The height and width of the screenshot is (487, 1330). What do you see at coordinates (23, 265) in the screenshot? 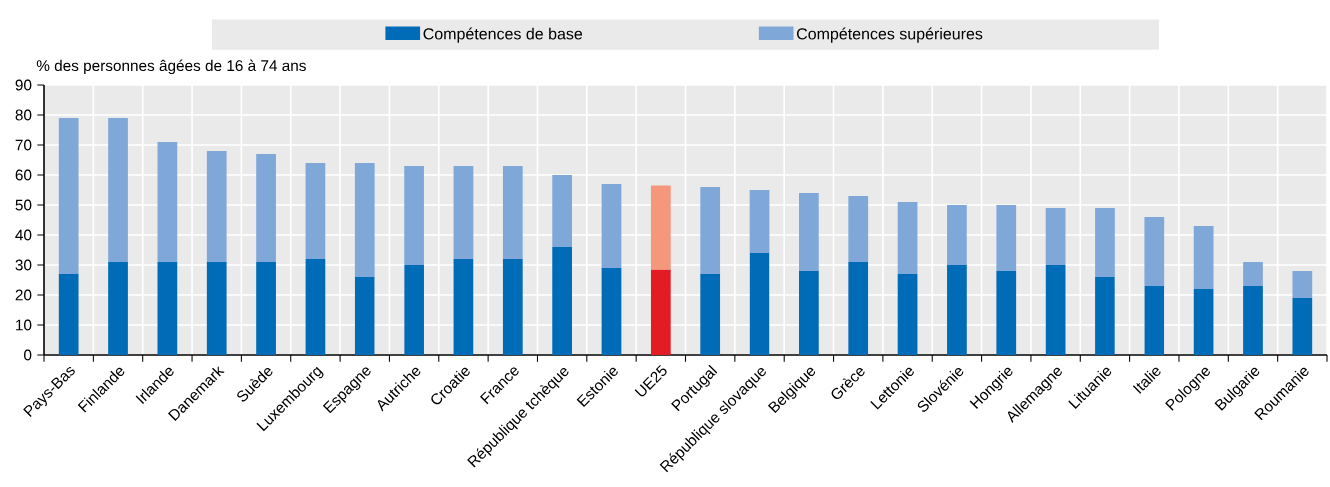
I see `y-tick-label: 30` at bounding box center [23, 265].